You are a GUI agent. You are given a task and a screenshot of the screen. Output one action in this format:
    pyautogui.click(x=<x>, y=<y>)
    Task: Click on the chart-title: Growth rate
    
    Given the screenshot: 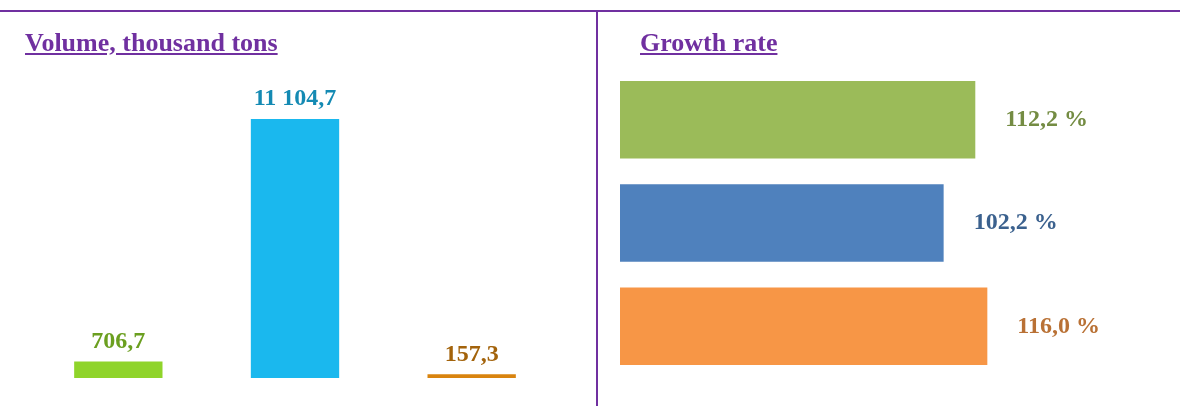 What is the action you would take?
    pyautogui.click(x=709, y=43)
    